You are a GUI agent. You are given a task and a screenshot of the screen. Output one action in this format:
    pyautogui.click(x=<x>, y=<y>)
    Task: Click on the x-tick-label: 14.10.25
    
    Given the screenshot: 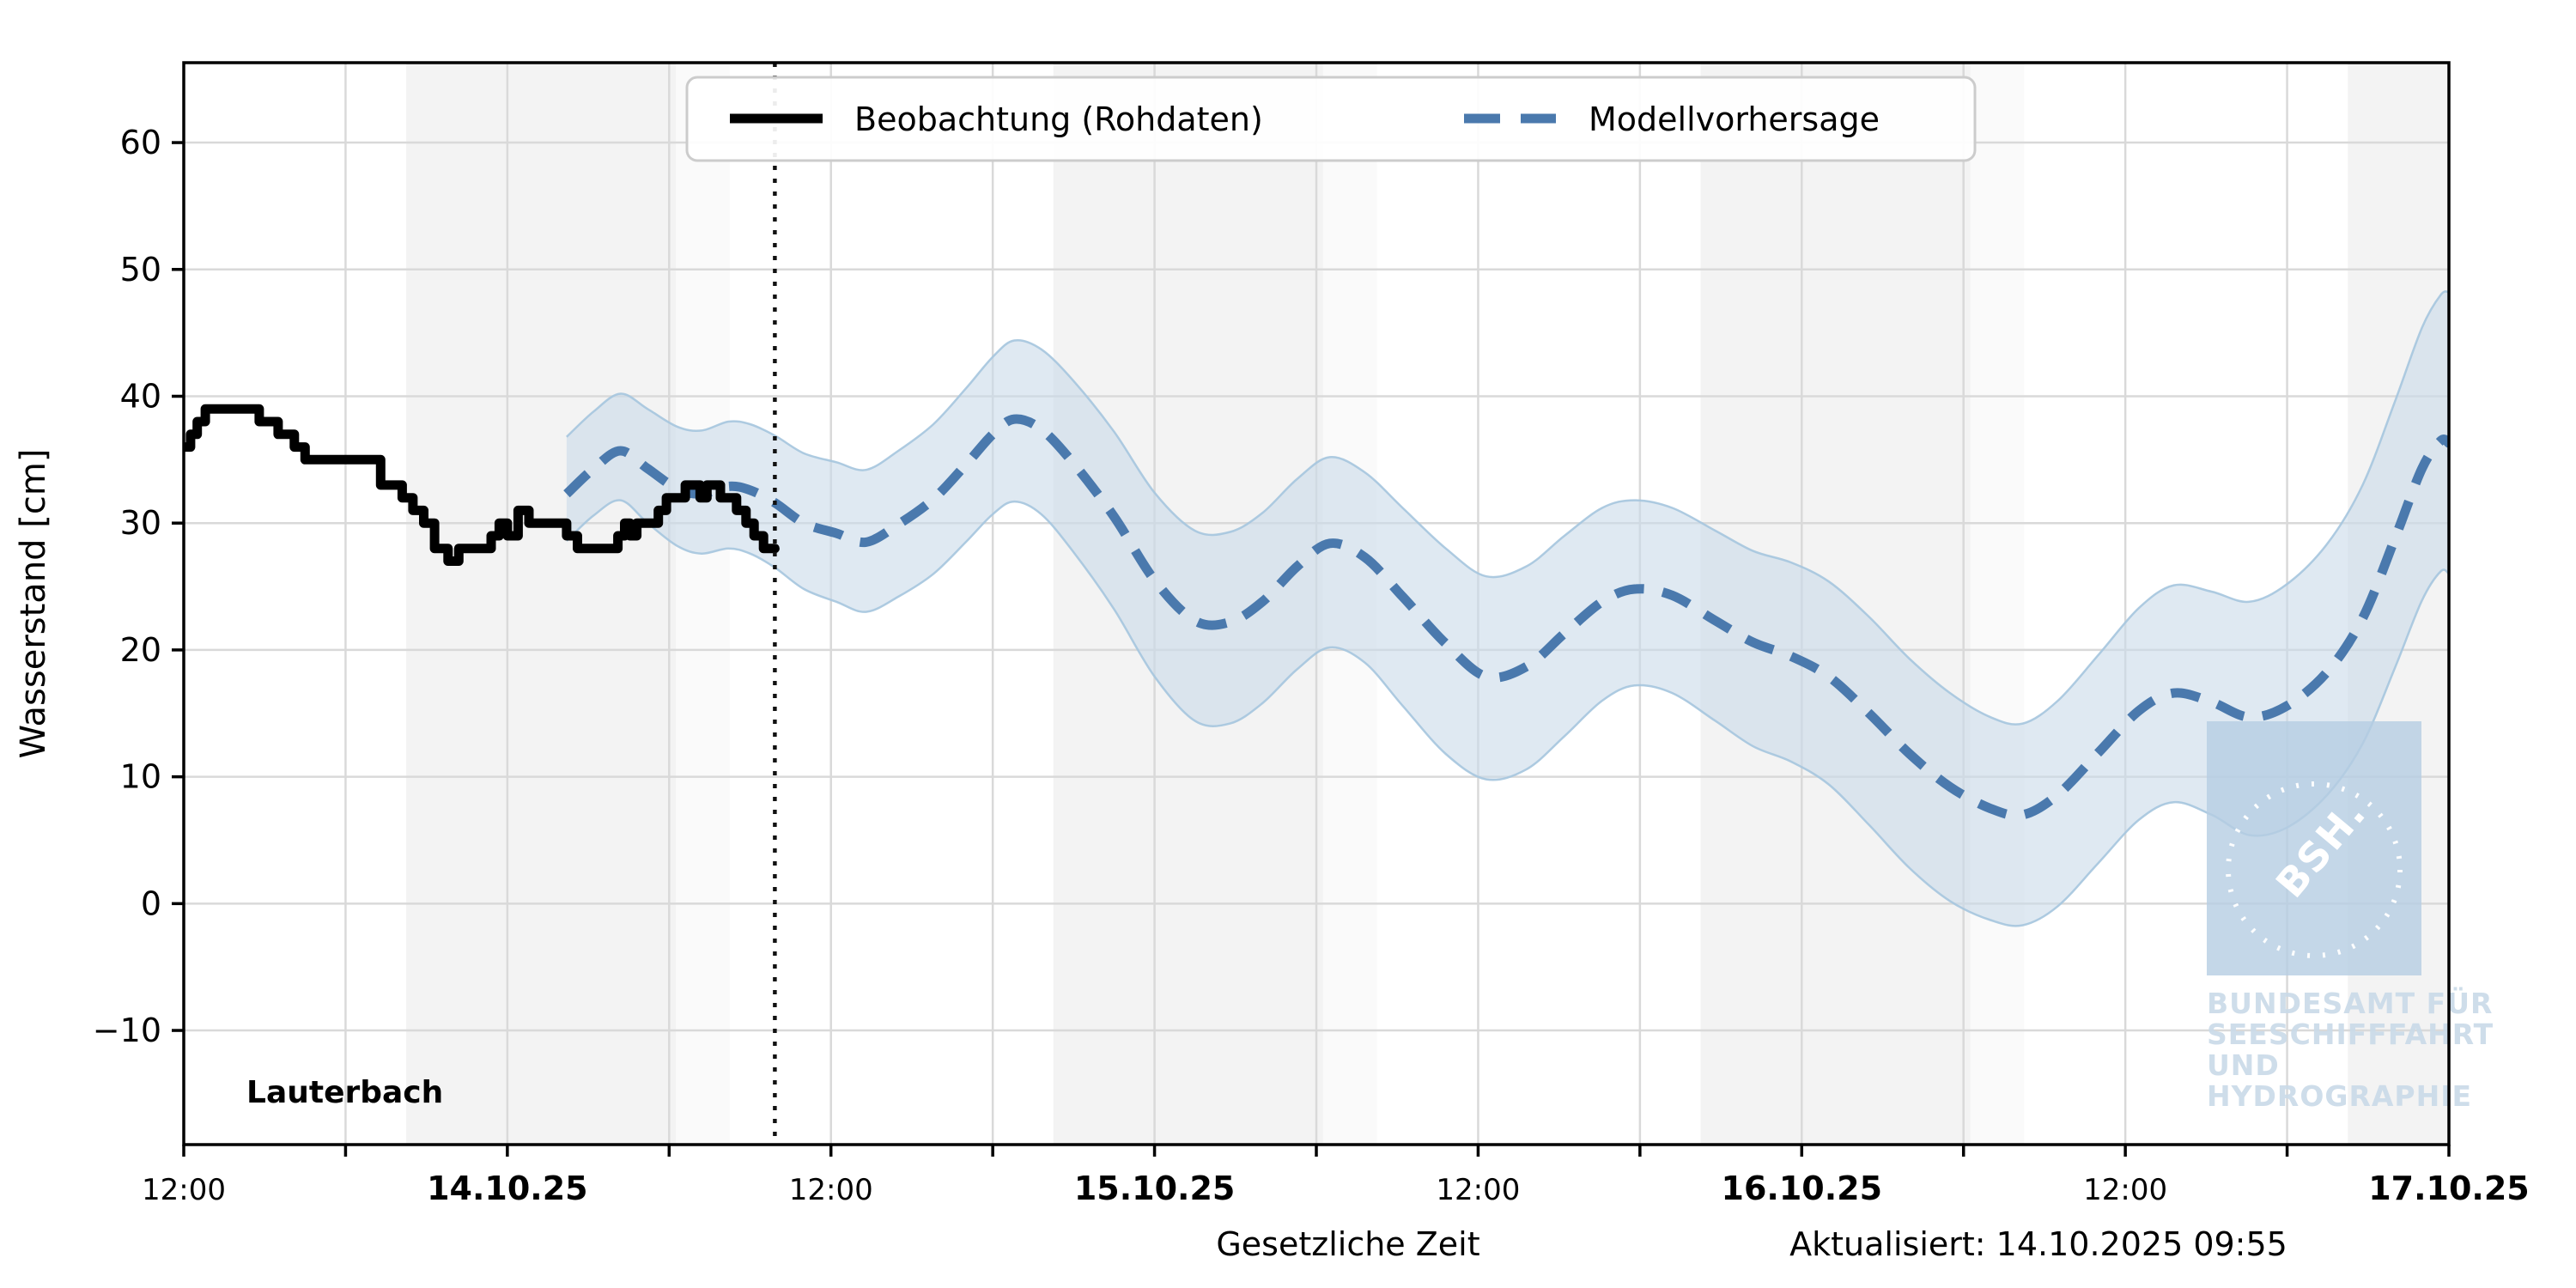 What is the action you would take?
    pyautogui.click(x=508, y=1188)
    